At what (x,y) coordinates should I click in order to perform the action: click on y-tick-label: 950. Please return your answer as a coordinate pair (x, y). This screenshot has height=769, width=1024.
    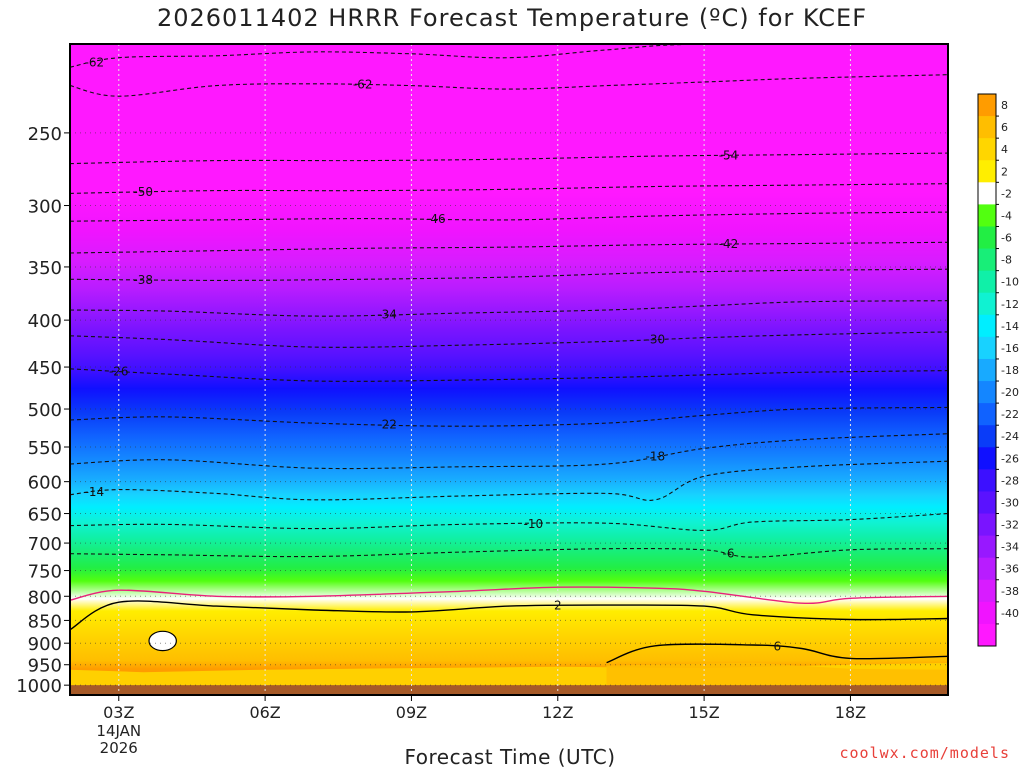
    Looking at the image, I should click on (45, 666).